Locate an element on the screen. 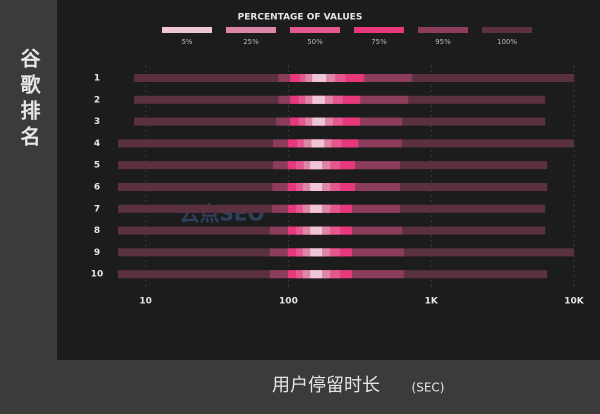 This screenshot has width=600, height=414. y-tick-label: 3 is located at coordinates (97, 122).